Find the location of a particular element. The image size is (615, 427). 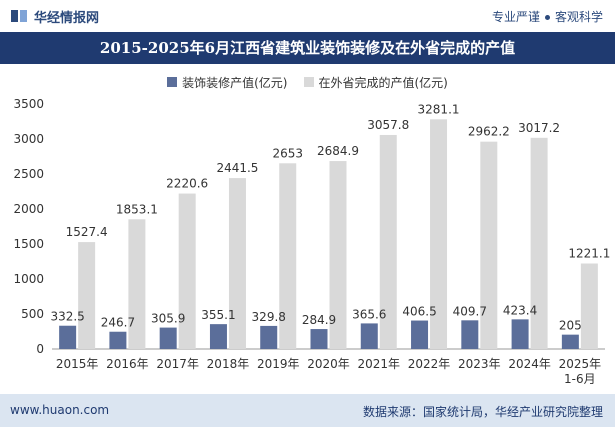

chart-legend: 装饰装修产值(亿元) 在外省完成的产值(亿元) is located at coordinates (307, 82).